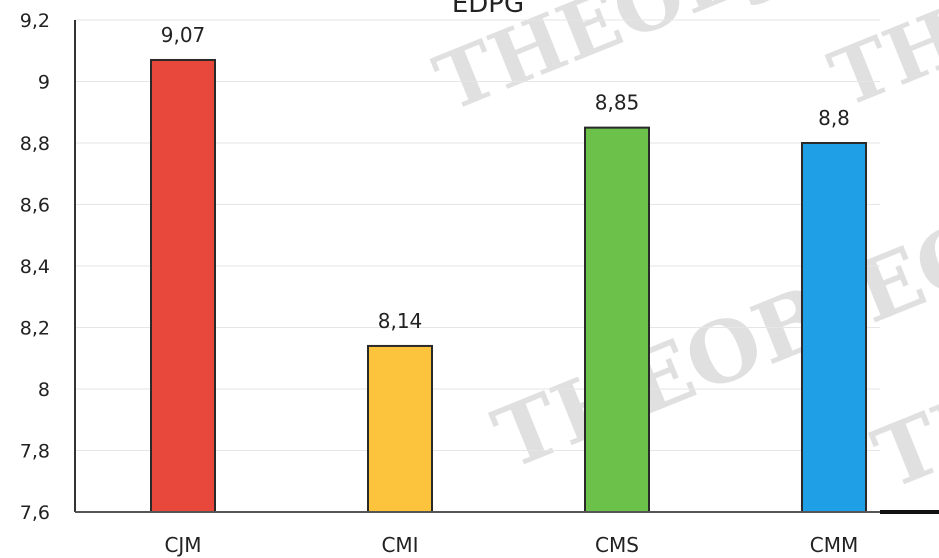 Image resolution: width=939 pixels, height=558 pixels. What do you see at coordinates (183, 35) in the screenshot?
I see `data-label-cjm: 9,07` at bounding box center [183, 35].